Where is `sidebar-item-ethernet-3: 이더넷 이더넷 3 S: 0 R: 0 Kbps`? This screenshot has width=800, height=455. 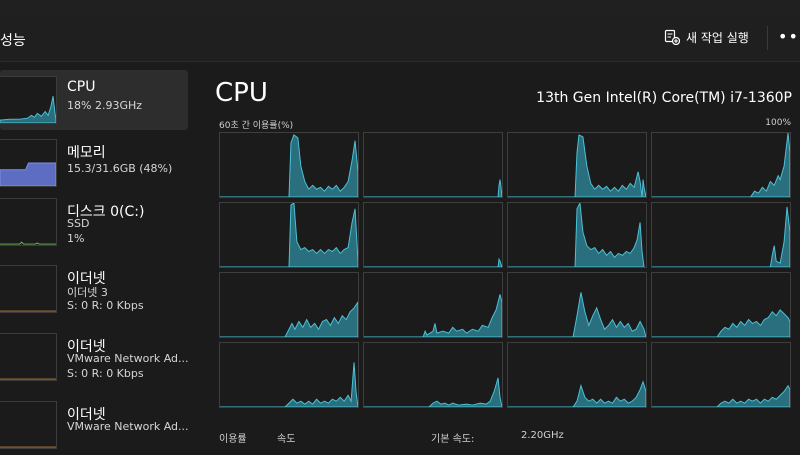
sidebar-item-ethernet-3: 이더넷 이더넷 3 S: 0 R: 0 Kbps is located at coordinates (94, 289).